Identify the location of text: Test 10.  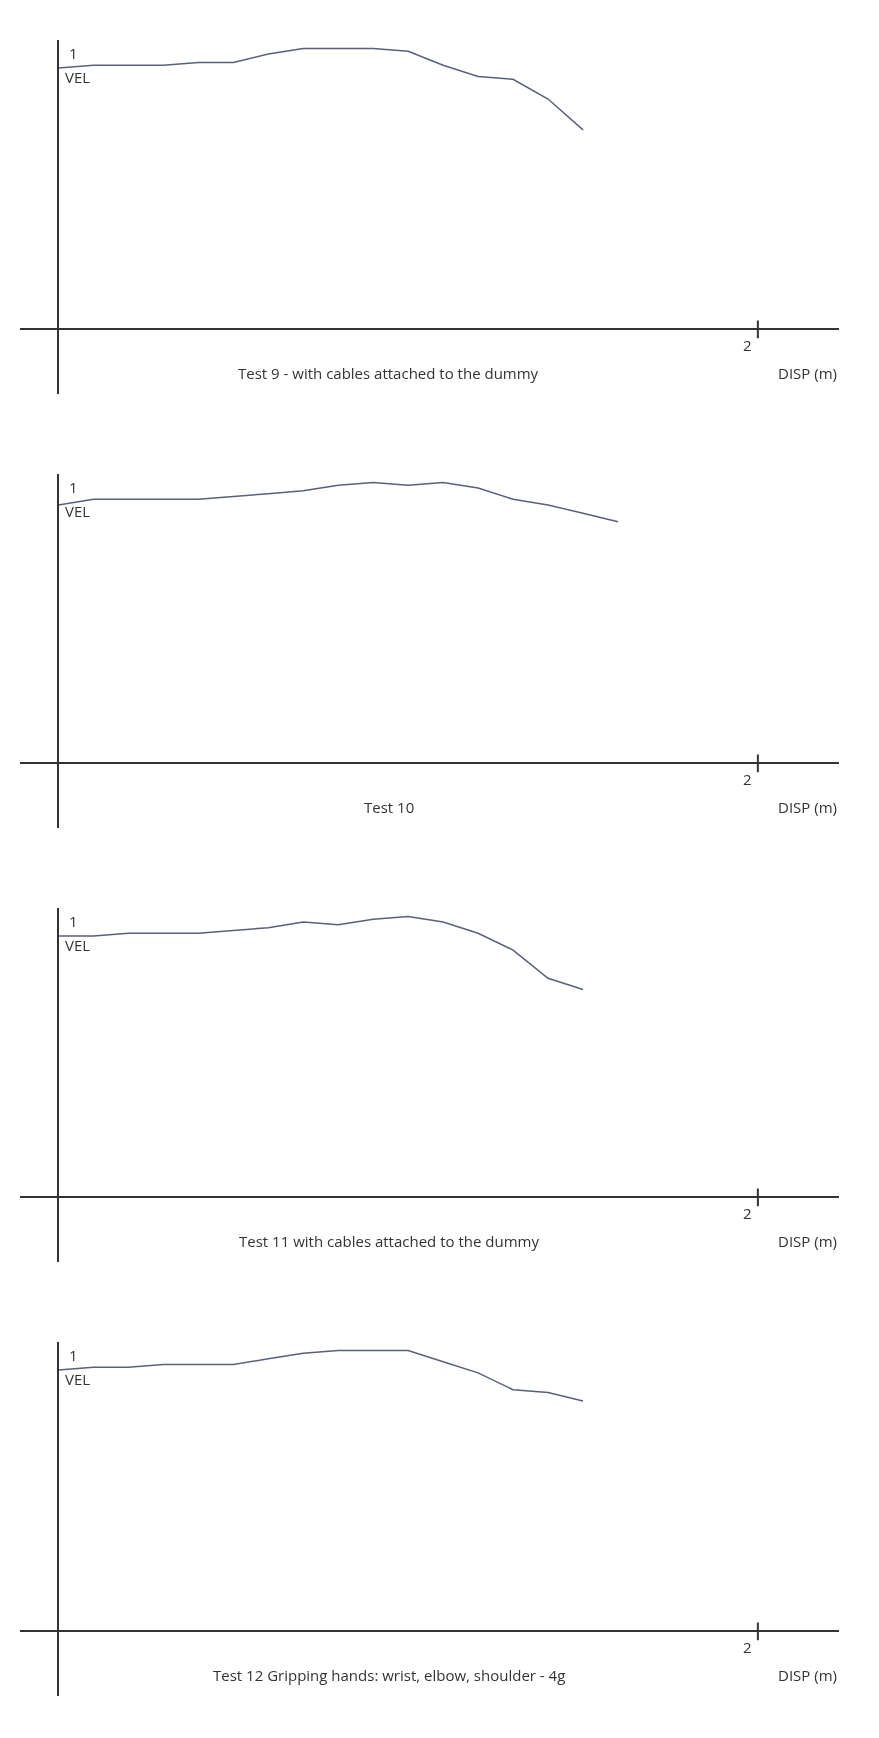
(389, 807).